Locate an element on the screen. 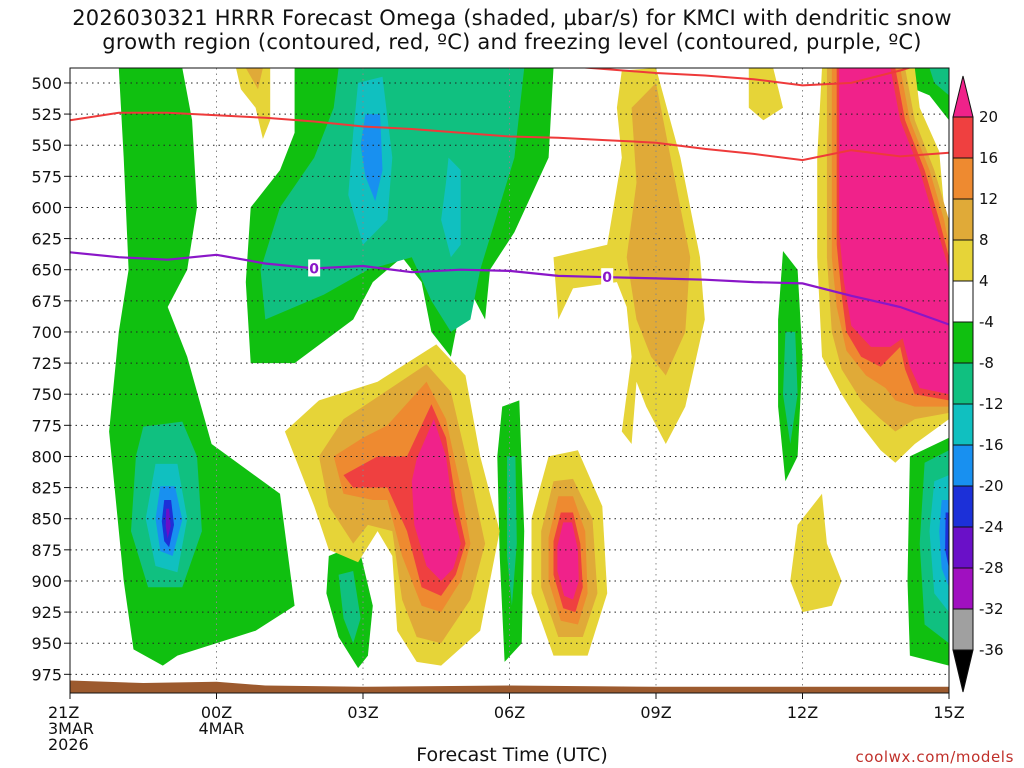 This screenshot has width=1024, height=768. omega-region-upper-right-sink--12 is located at coordinates (939, 82).